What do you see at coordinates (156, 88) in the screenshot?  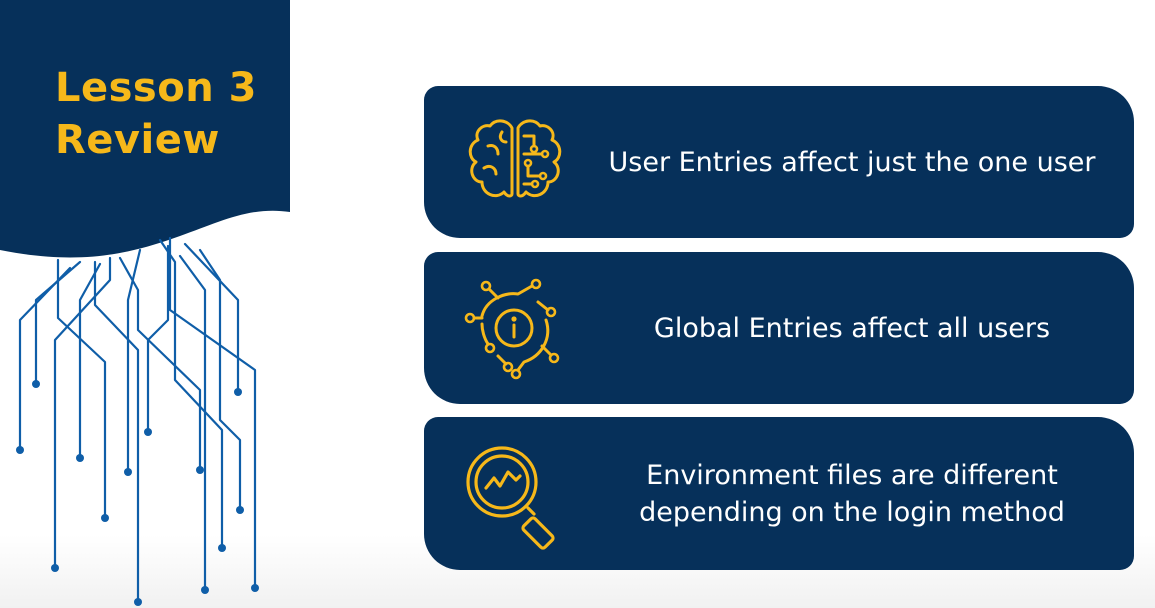 I see `slide-title-line-1: Lesson 3` at bounding box center [156, 88].